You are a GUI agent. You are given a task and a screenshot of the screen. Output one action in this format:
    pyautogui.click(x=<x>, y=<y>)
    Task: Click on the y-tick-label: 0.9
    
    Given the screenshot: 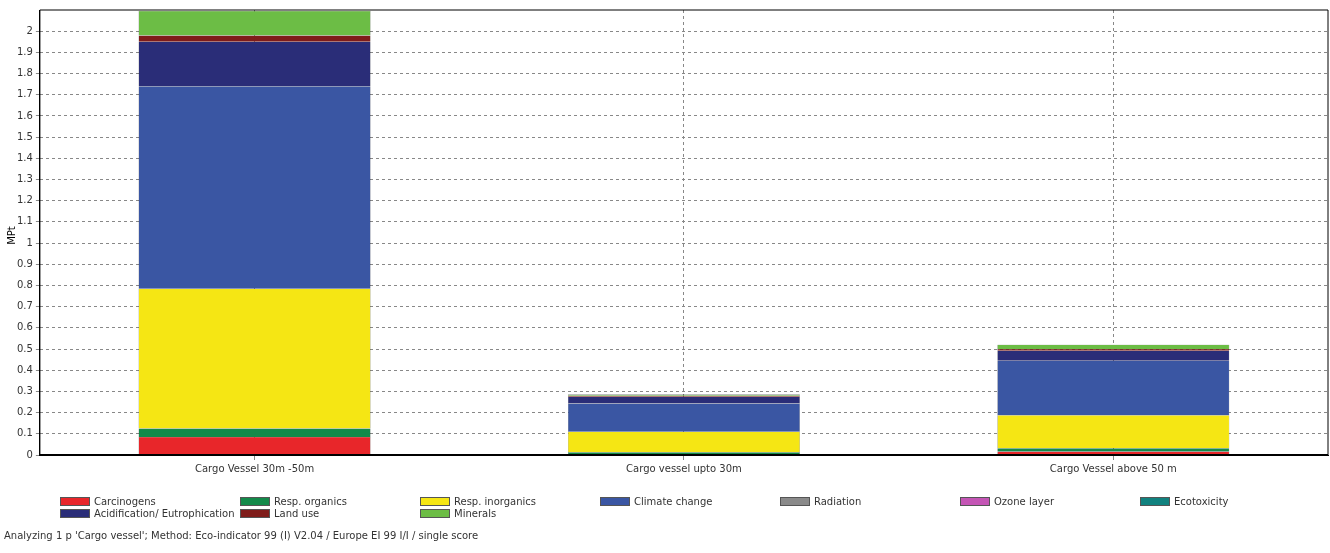 What is the action you would take?
    pyautogui.click(x=25, y=263)
    